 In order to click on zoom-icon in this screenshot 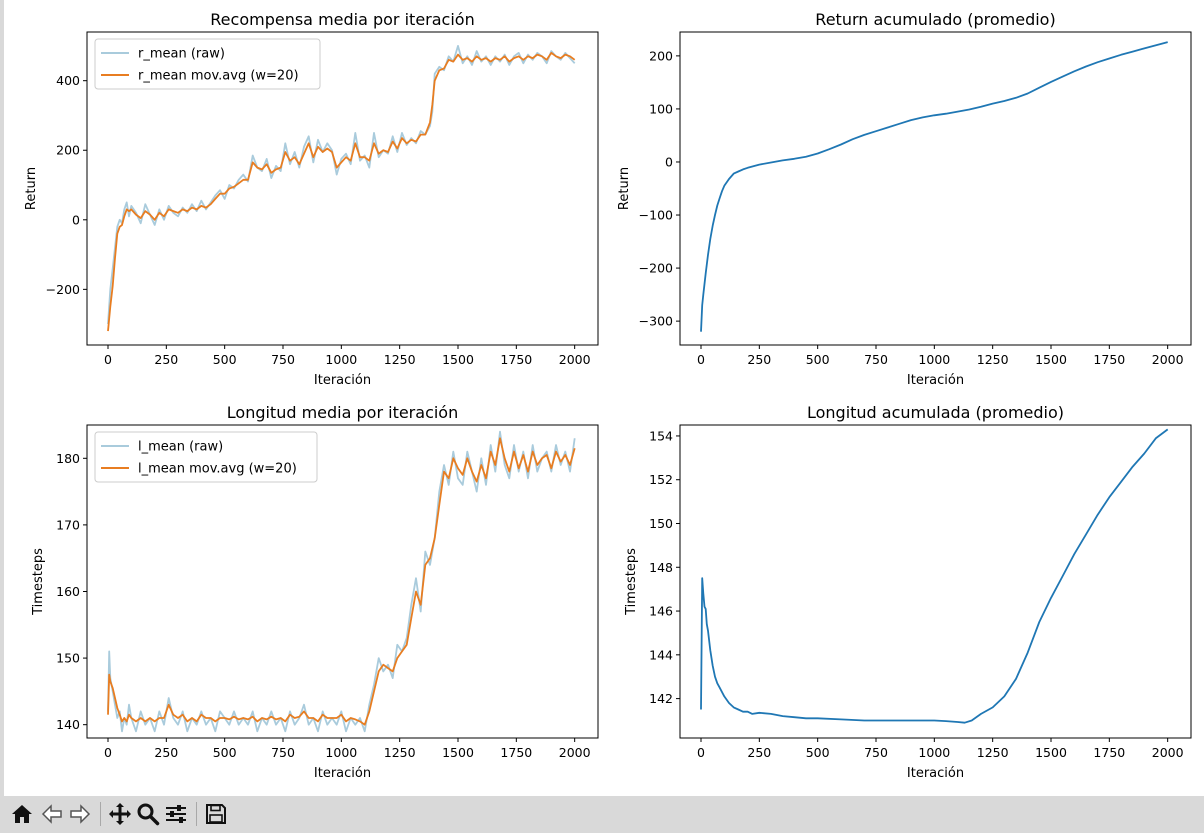, I will do `click(148, 814)`.